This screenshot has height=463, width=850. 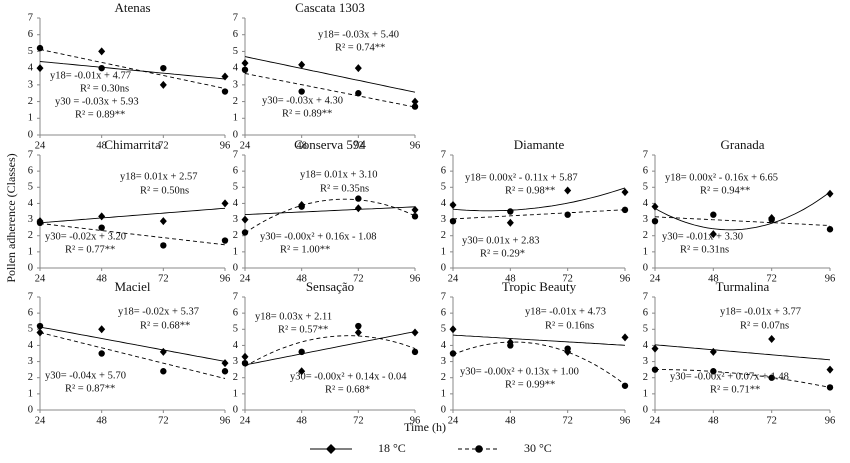 I want to click on equation-label: R² = 0.68*, so click(x=347, y=389).